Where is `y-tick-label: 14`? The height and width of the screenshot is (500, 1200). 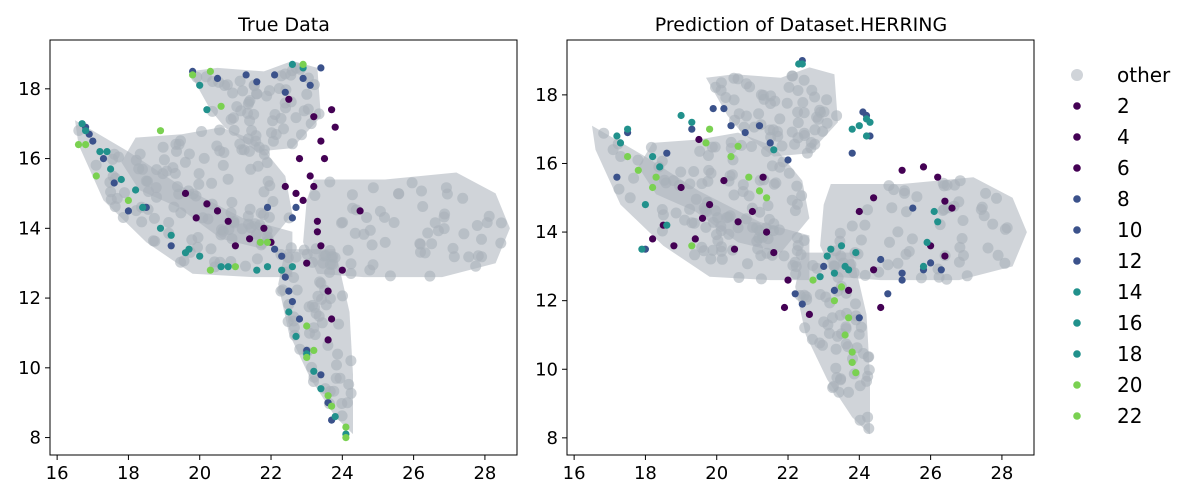 y-tick-label: 14 is located at coordinates (29, 228).